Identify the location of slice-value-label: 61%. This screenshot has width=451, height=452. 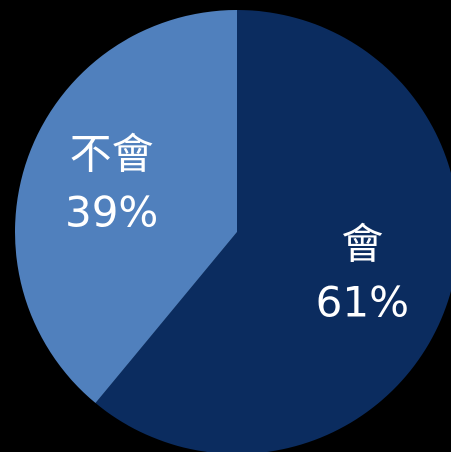
(362, 302).